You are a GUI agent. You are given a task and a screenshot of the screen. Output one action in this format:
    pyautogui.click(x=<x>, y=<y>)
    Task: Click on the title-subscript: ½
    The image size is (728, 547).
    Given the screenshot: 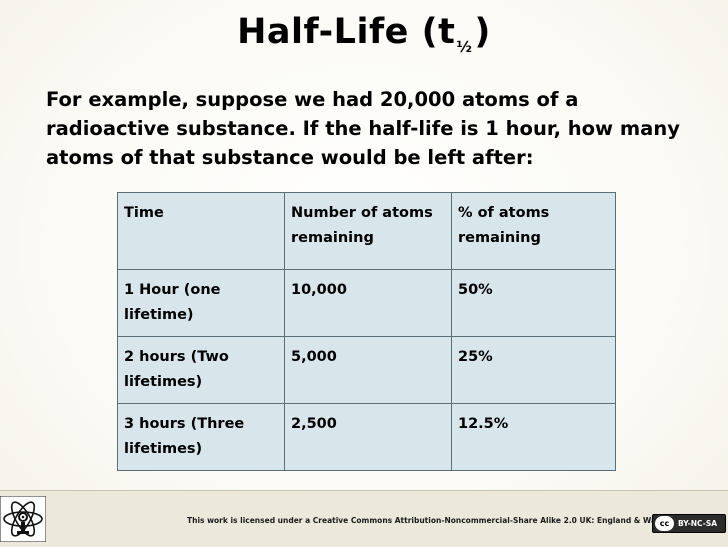 What is the action you would take?
    pyautogui.click(x=464, y=47)
    